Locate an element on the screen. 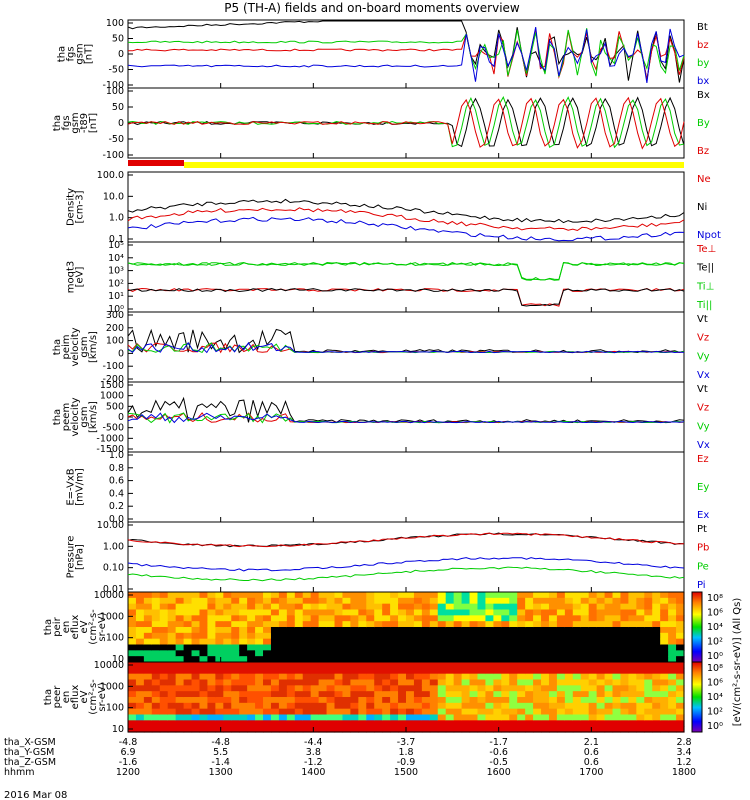 The image size is (750, 800). y-axis-label: [nPa] is located at coordinates (80, 557).